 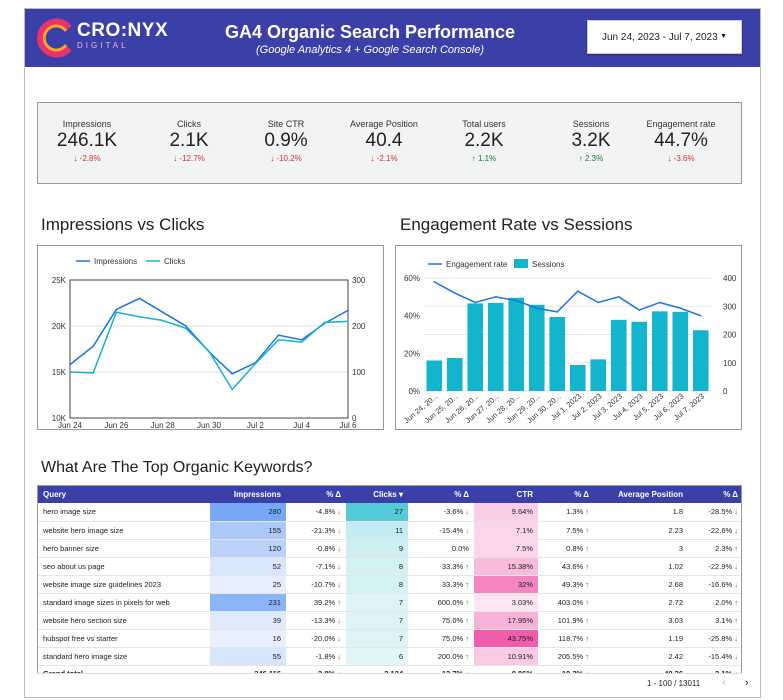 What do you see at coordinates (163, 425) in the screenshot?
I see `x-tick-label: Jun 28` at bounding box center [163, 425].